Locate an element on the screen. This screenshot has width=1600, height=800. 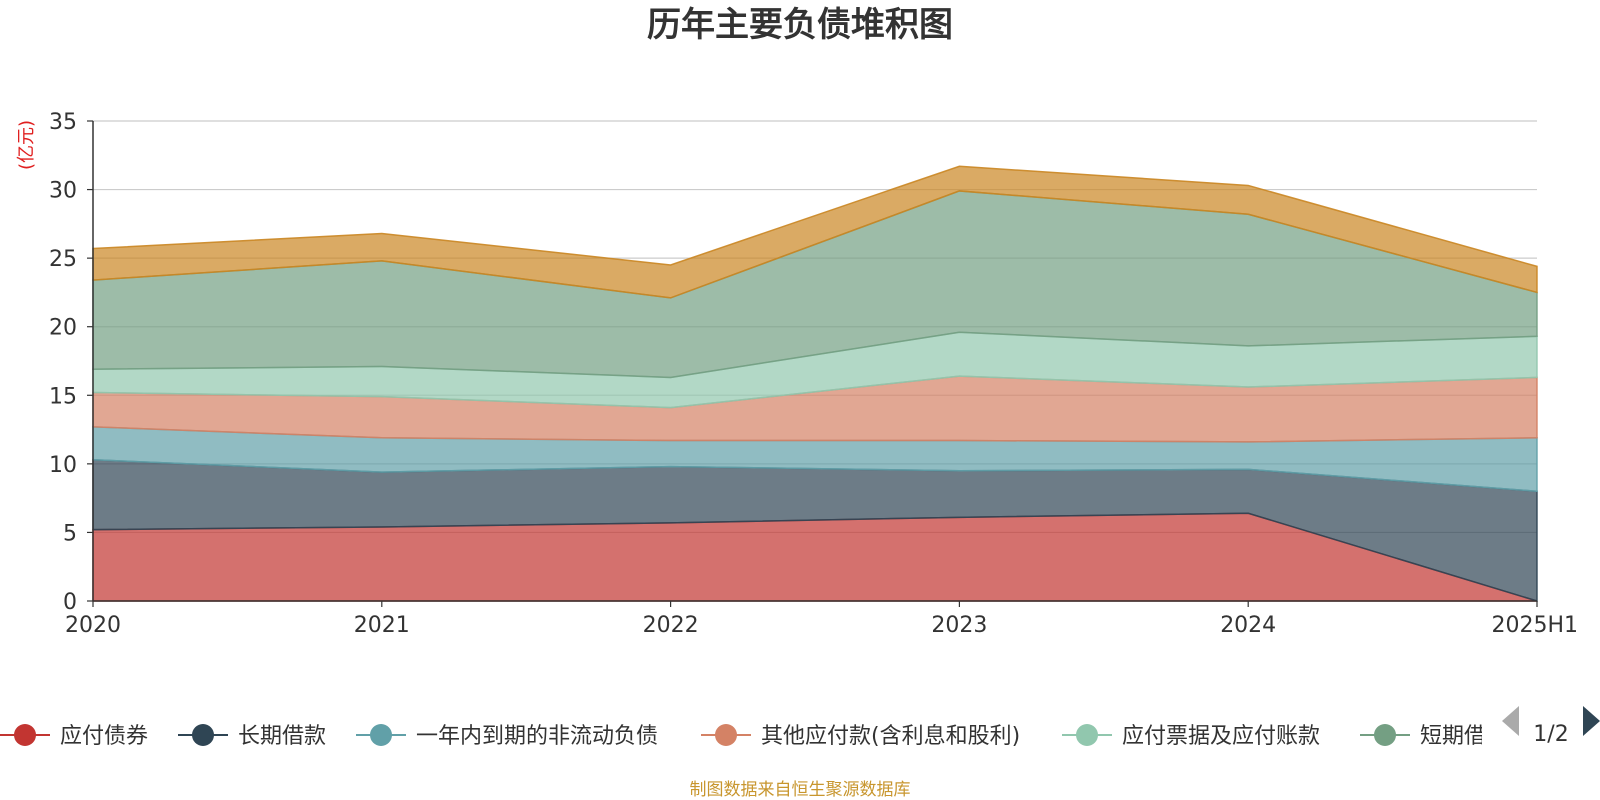
legend-label: 应付票据及应付账款 is located at coordinates (1221, 736).